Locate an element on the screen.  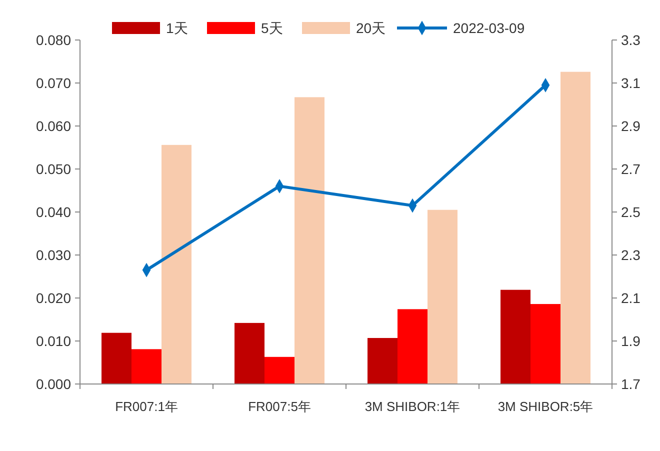
y2-tick-label: 2.7 is located at coordinates (631, 169).